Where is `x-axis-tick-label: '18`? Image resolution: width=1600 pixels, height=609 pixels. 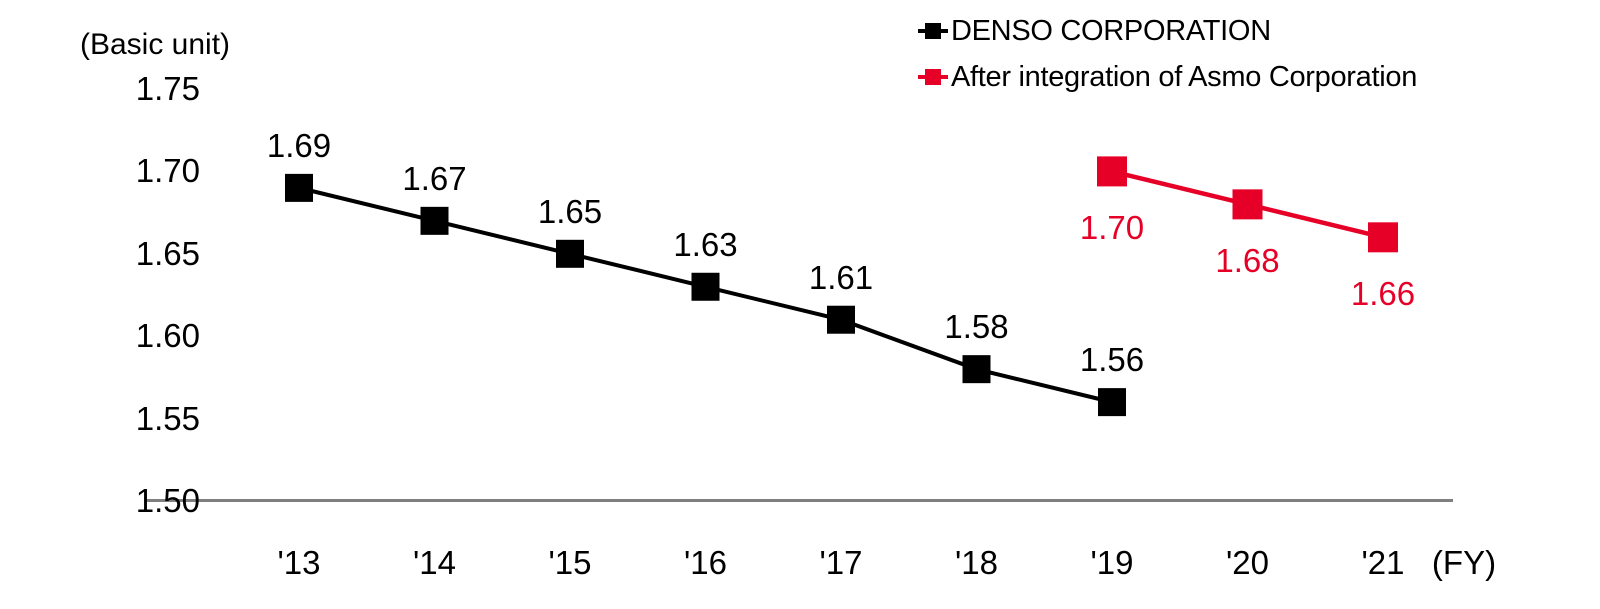 x-axis-tick-label: '18 is located at coordinates (976, 562).